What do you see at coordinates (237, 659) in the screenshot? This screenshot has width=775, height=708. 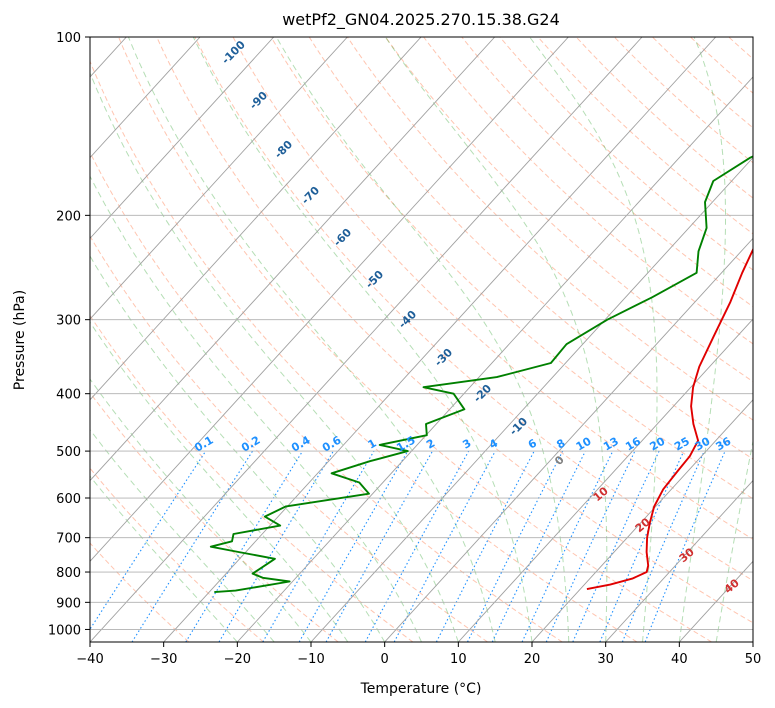 I see `x-tick-label: −20` at bounding box center [237, 659].